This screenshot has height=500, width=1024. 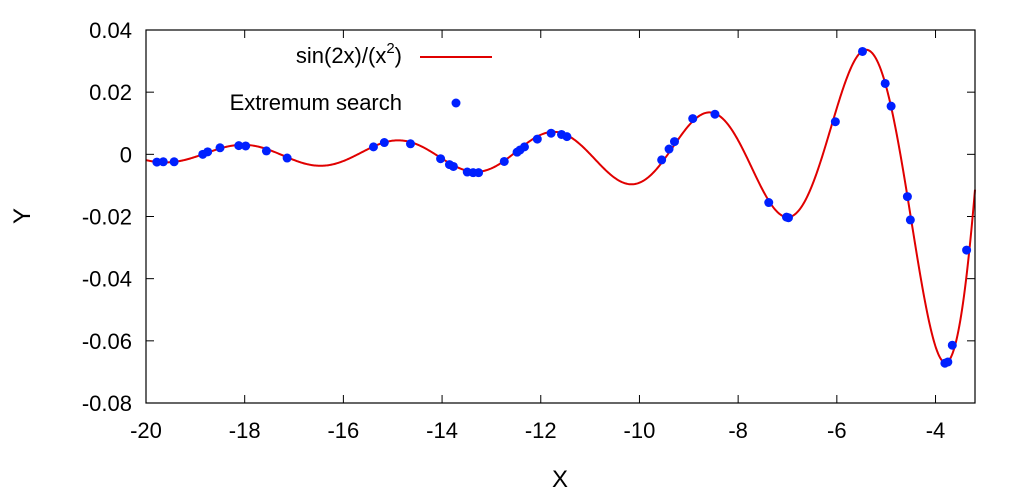 I want to click on legend-swatch-point, so click(x=456, y=103).